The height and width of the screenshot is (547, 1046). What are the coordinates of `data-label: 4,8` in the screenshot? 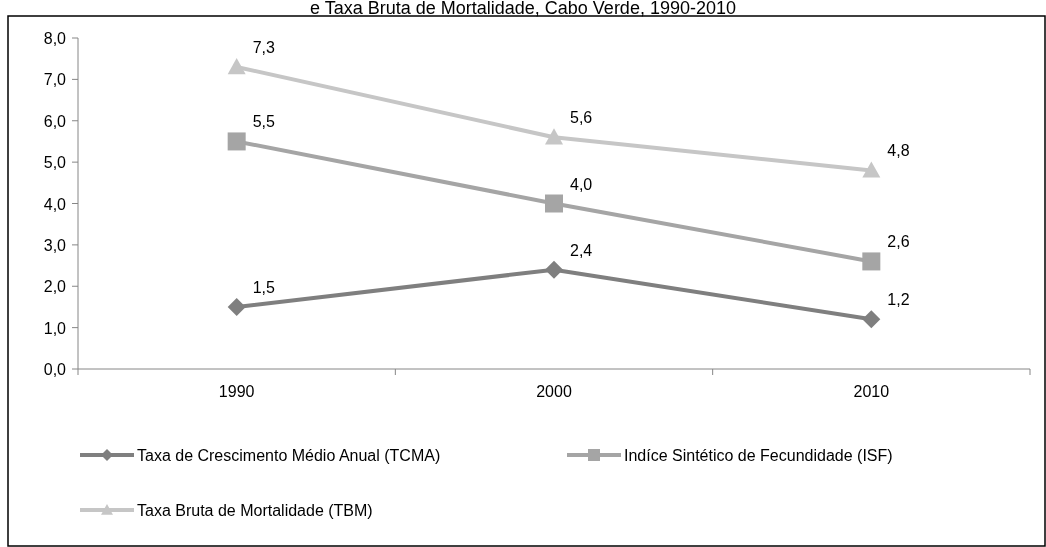 It's located at (898, 151).